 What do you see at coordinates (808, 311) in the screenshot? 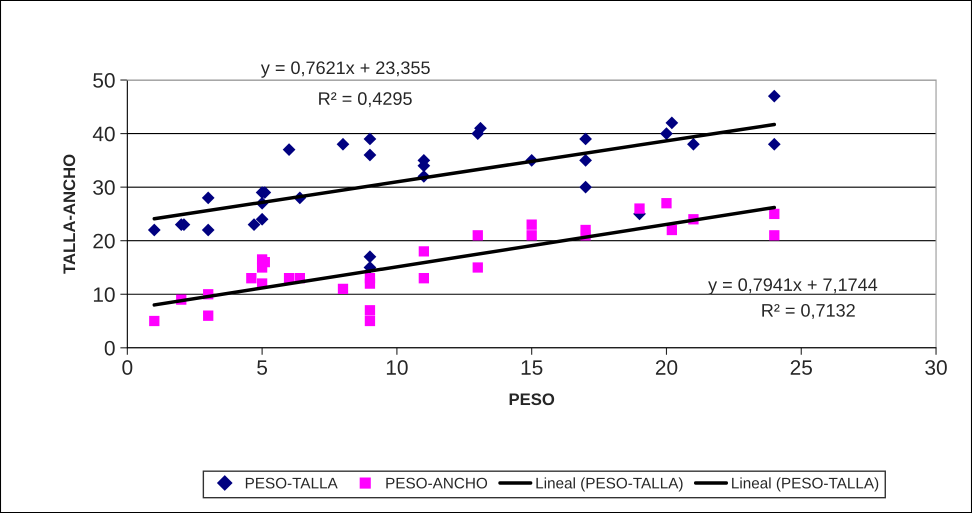
I see `annotation: R² = 0,7132` at bounding box center [808, 311].